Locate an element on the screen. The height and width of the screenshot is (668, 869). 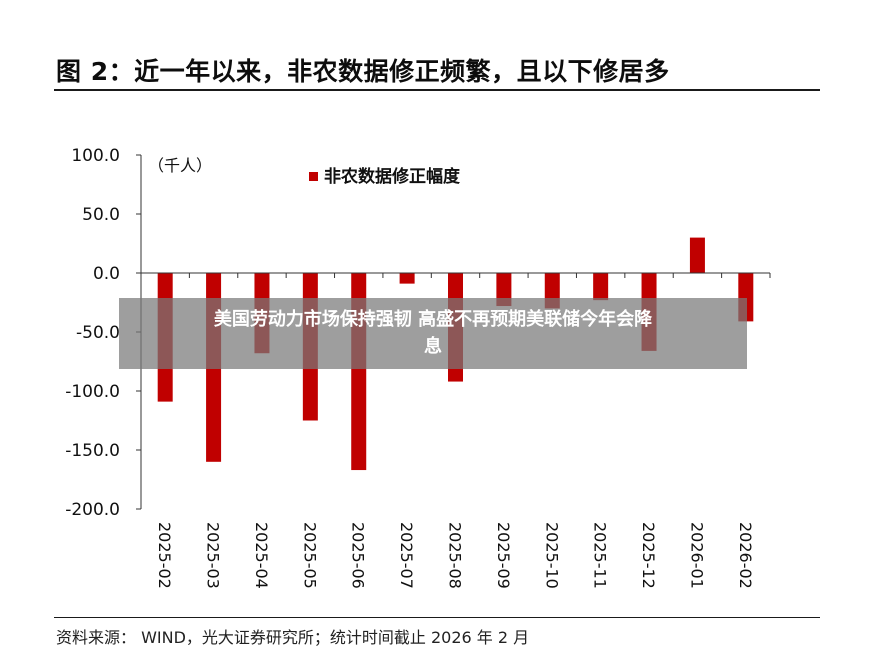
y-tick-label: 50.0 is located at coordinates (101, 215).